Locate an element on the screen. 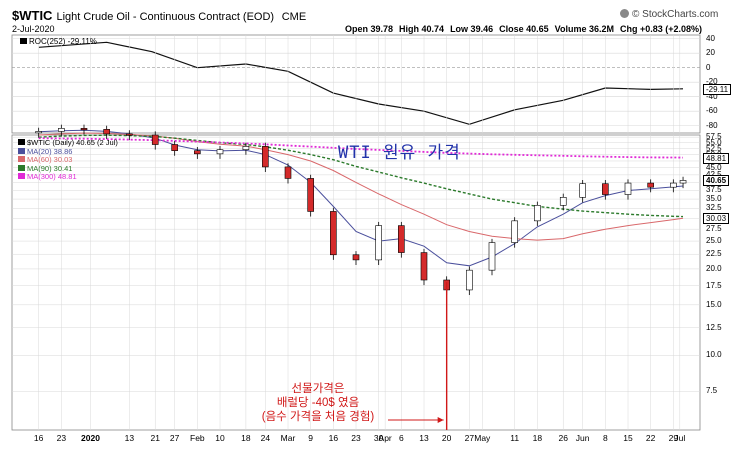  symbol: $WTIC is located at coordinates (32, 15).